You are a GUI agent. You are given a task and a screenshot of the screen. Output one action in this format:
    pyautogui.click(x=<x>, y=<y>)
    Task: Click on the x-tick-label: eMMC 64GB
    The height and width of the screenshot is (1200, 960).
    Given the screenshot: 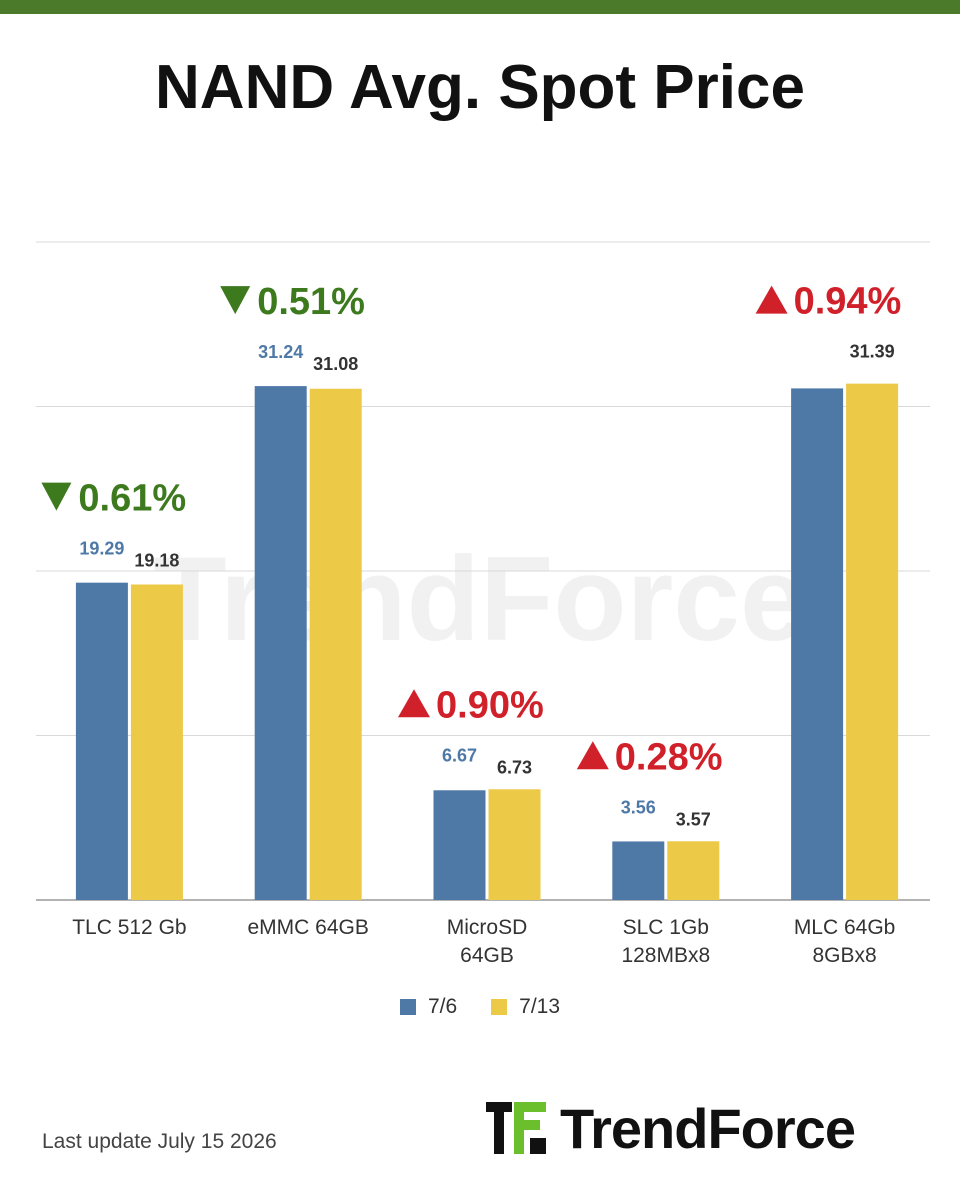 What is the action you would take?
    pyautogui.click(x=308, y=927)
    